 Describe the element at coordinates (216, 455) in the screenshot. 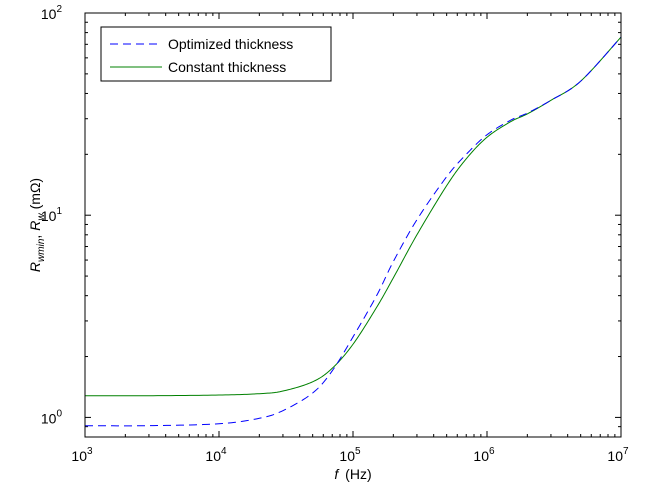

I see `x-tick-label: 10⁴` at that location.